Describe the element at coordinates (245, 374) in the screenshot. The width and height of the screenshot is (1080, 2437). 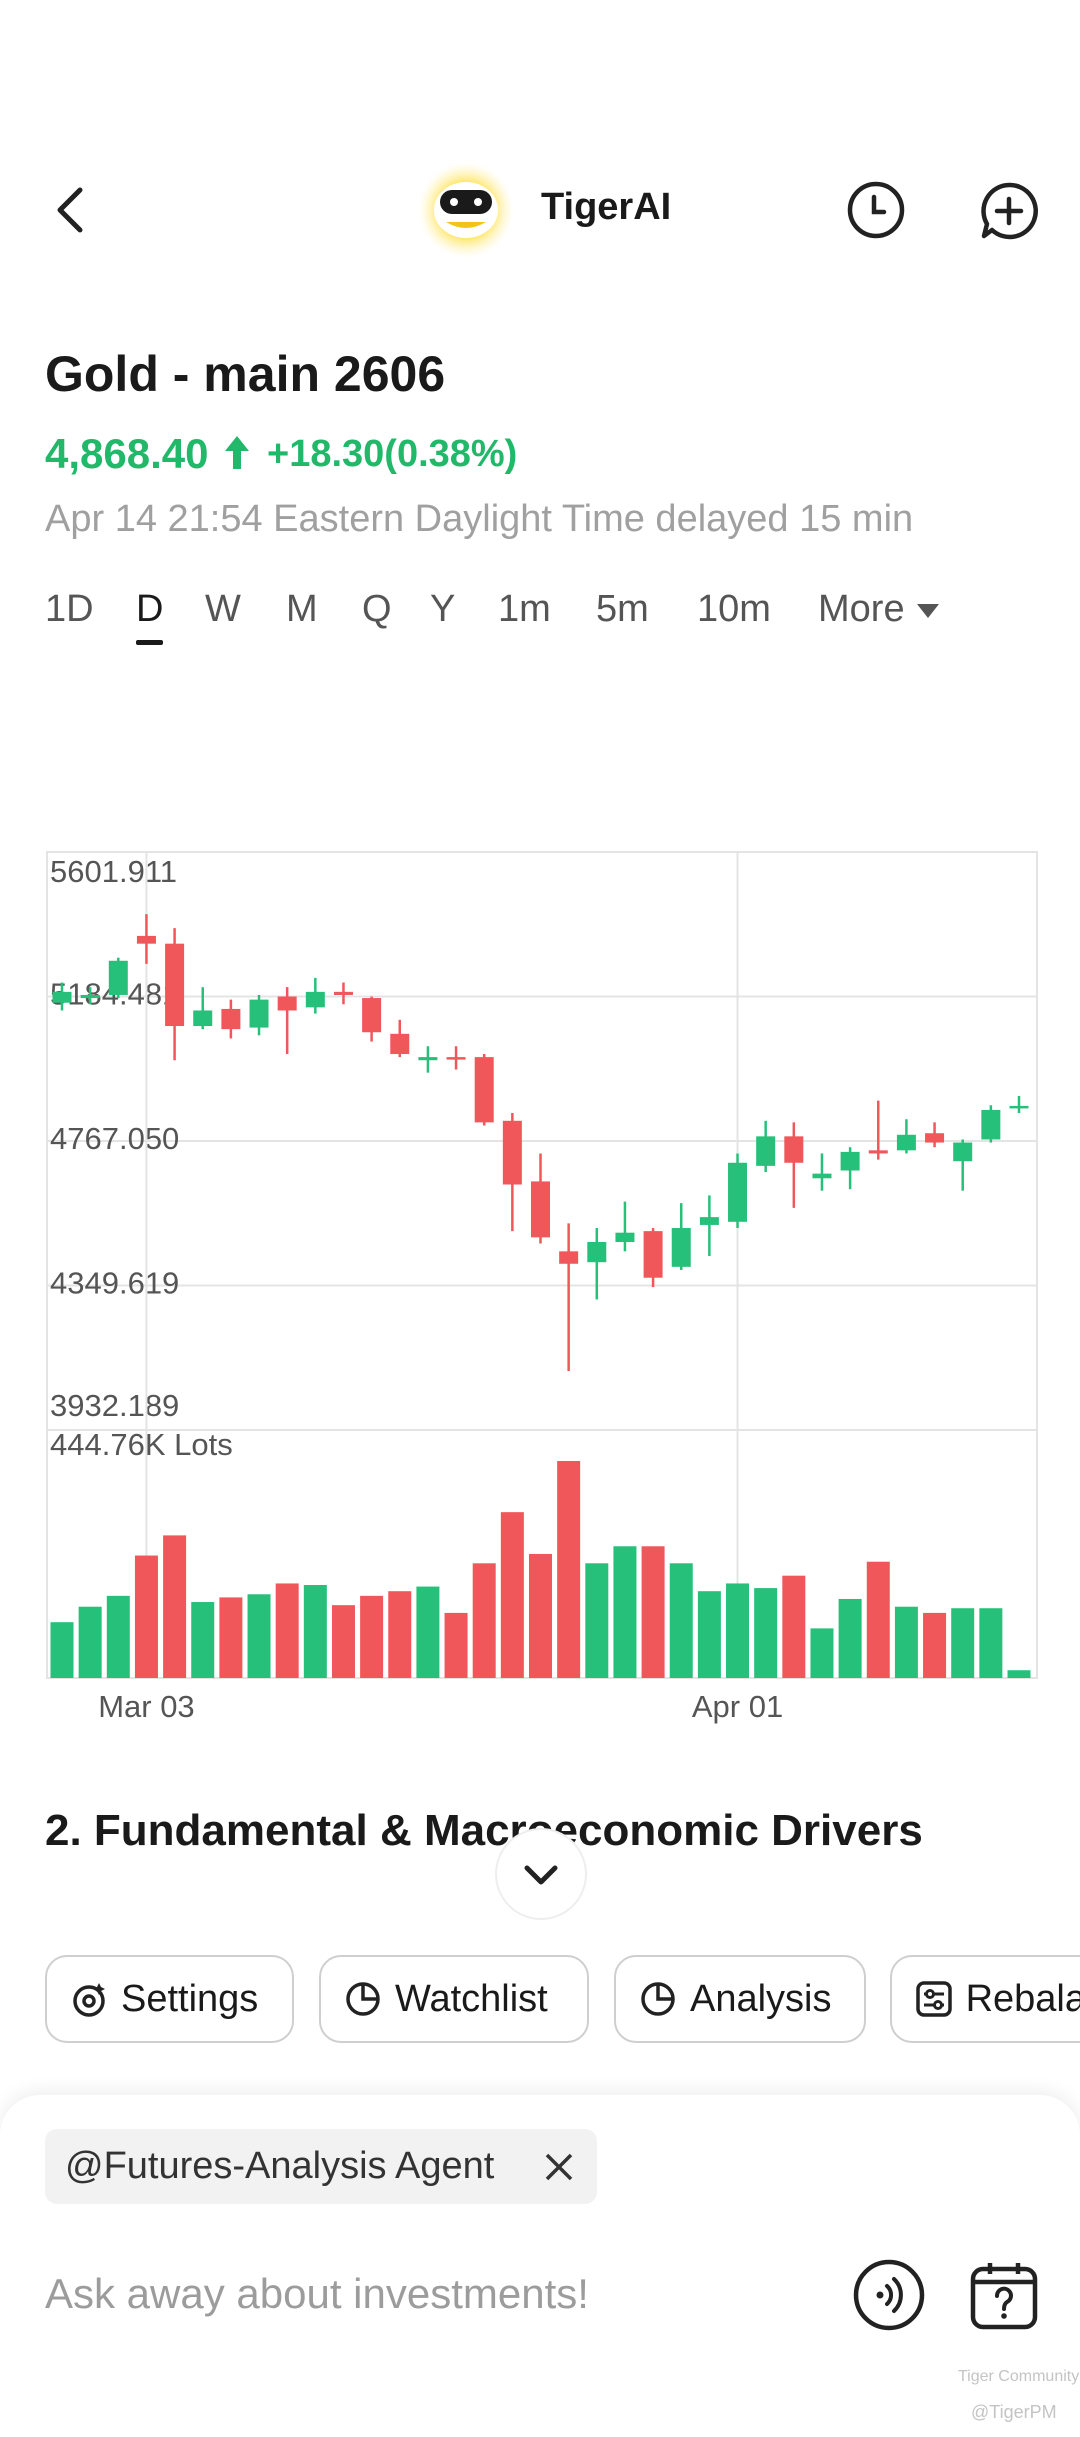
I see `instrument-name: Gold - main 2606` at that location.